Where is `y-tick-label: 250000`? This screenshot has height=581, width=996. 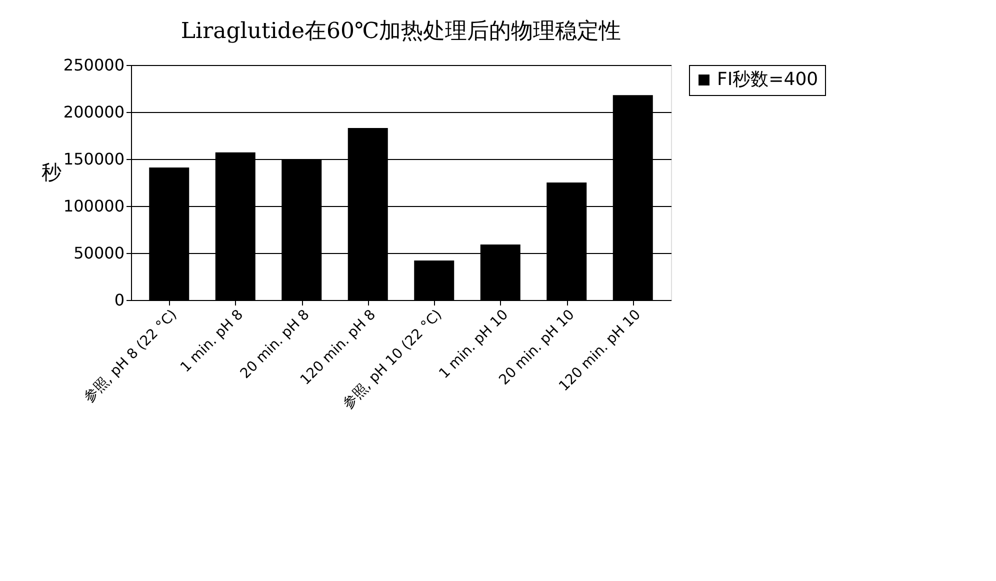 y-tick-label: 250000 is located at coordinates (93, 65).